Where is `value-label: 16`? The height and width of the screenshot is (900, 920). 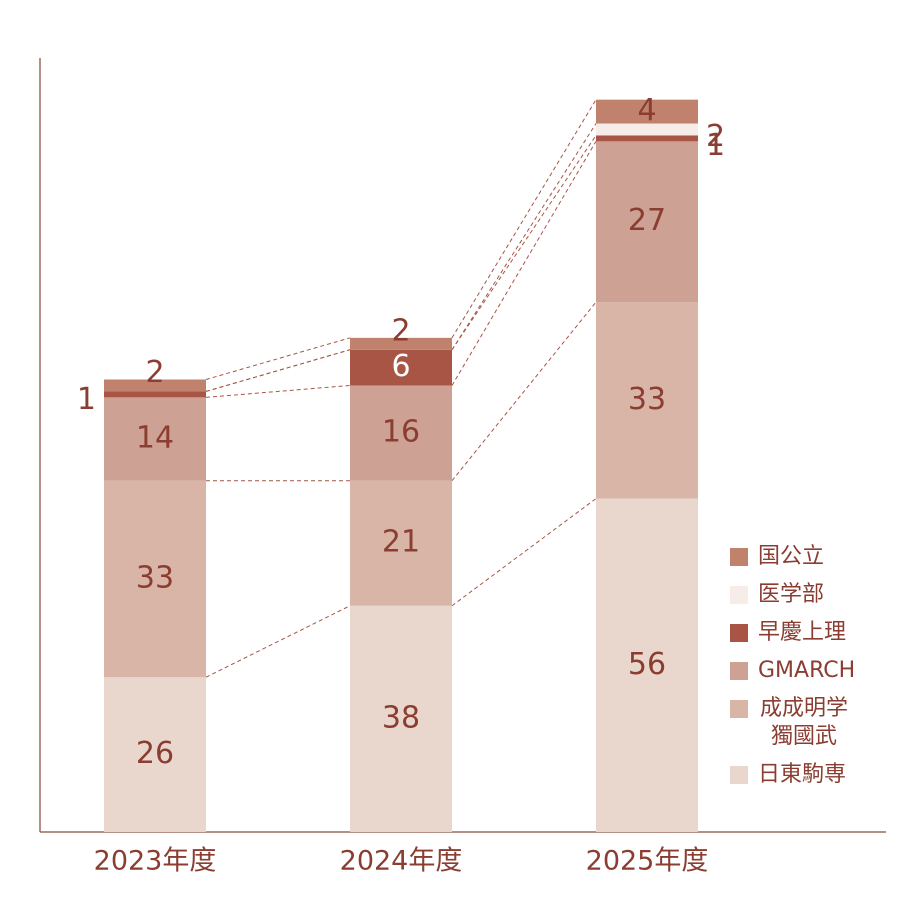
value-label: 16 is located at coordinates (401, 432).